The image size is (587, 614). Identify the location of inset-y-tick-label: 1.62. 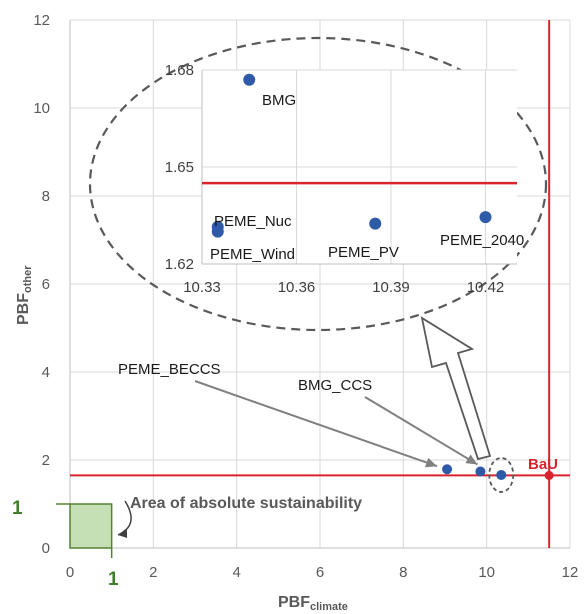
(179, 264).